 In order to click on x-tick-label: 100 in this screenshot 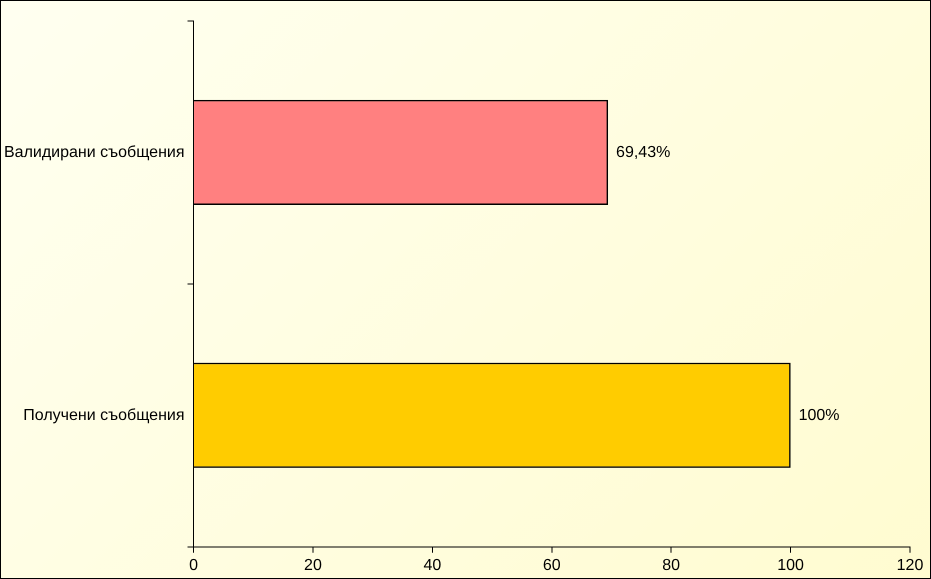, I will do `click(790, 565)`.